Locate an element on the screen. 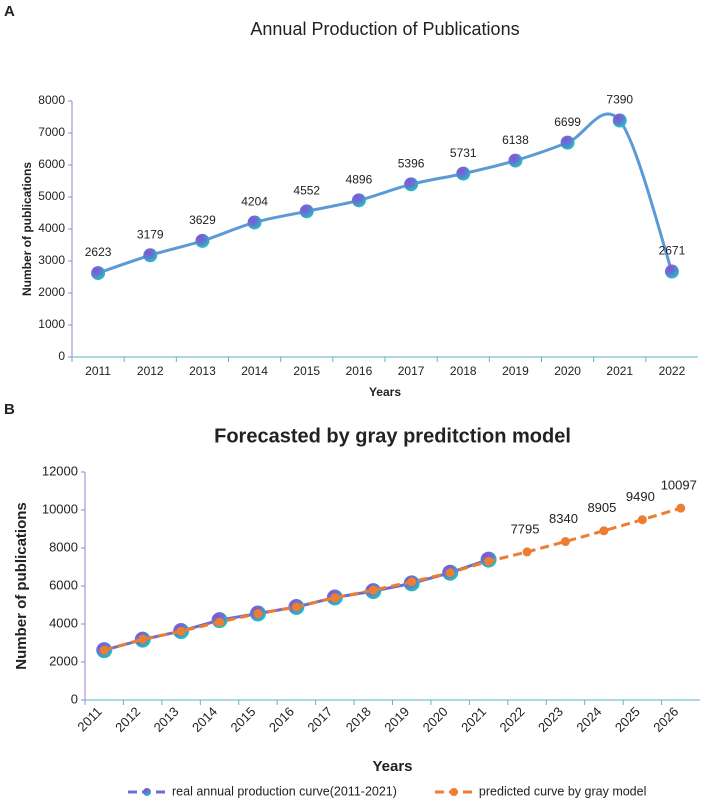 This screenshot has width=708, height=802. data-label: 3629 is located at coordinates (202, 220).